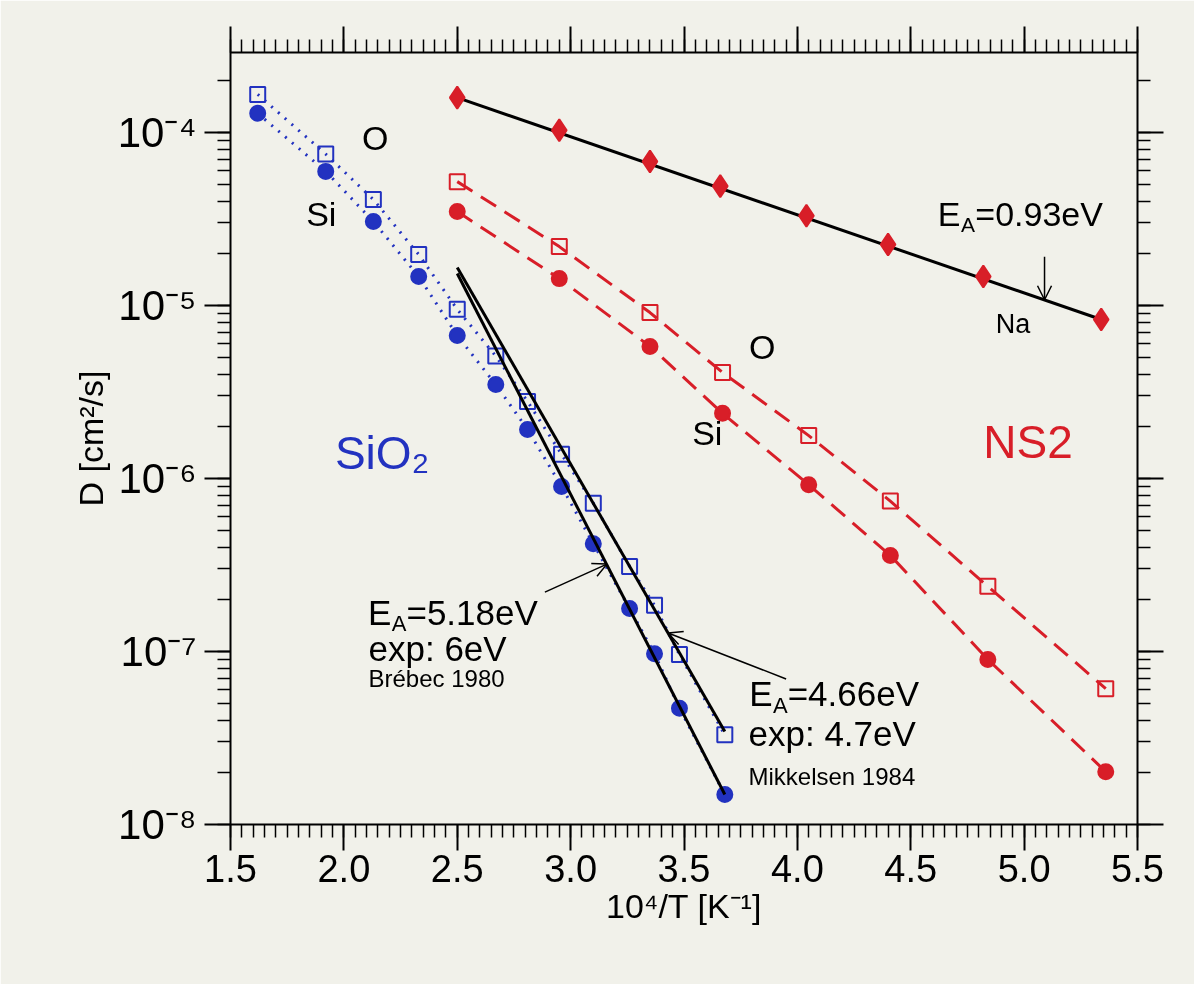 The width and height of the screenshot is (1194, 984). I want to click on annotation: Na, so click(1013, 323).